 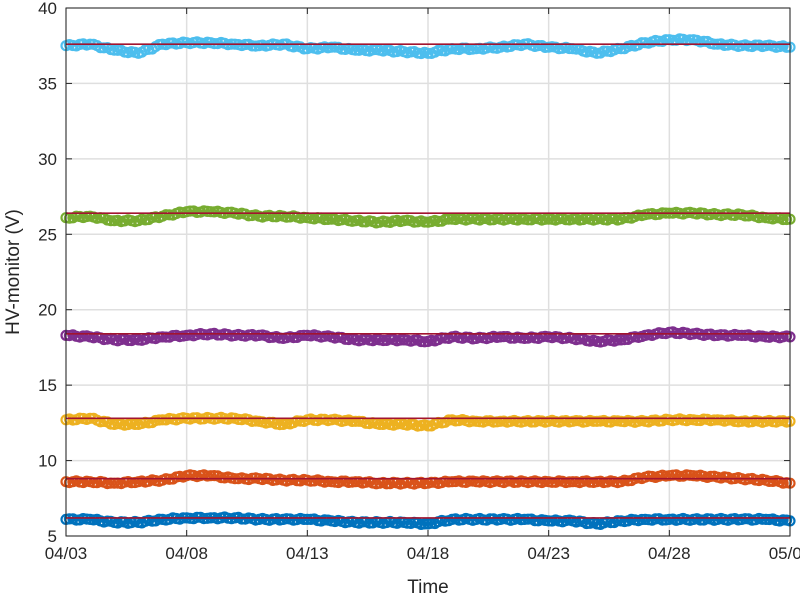 I want to click on x-tick-label: 04/08, so click(x=186, y=553).